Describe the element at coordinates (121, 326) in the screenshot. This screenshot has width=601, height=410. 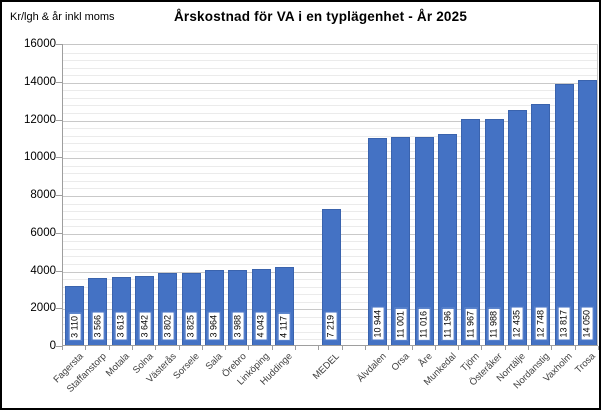
I see `bar-value-label: 3 613` at that location.